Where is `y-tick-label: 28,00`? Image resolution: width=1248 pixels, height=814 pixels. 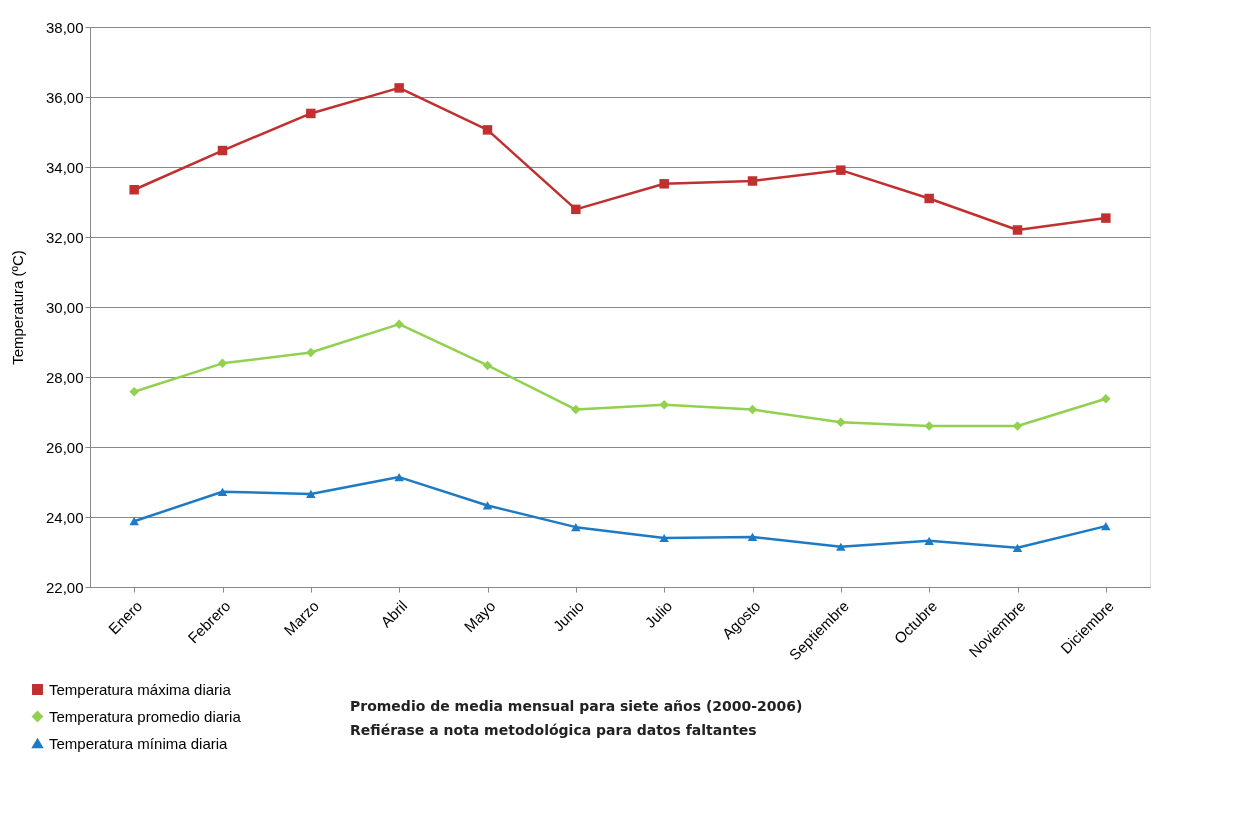
y-tick-label: 28,00 is located at coordinates (64, 377).